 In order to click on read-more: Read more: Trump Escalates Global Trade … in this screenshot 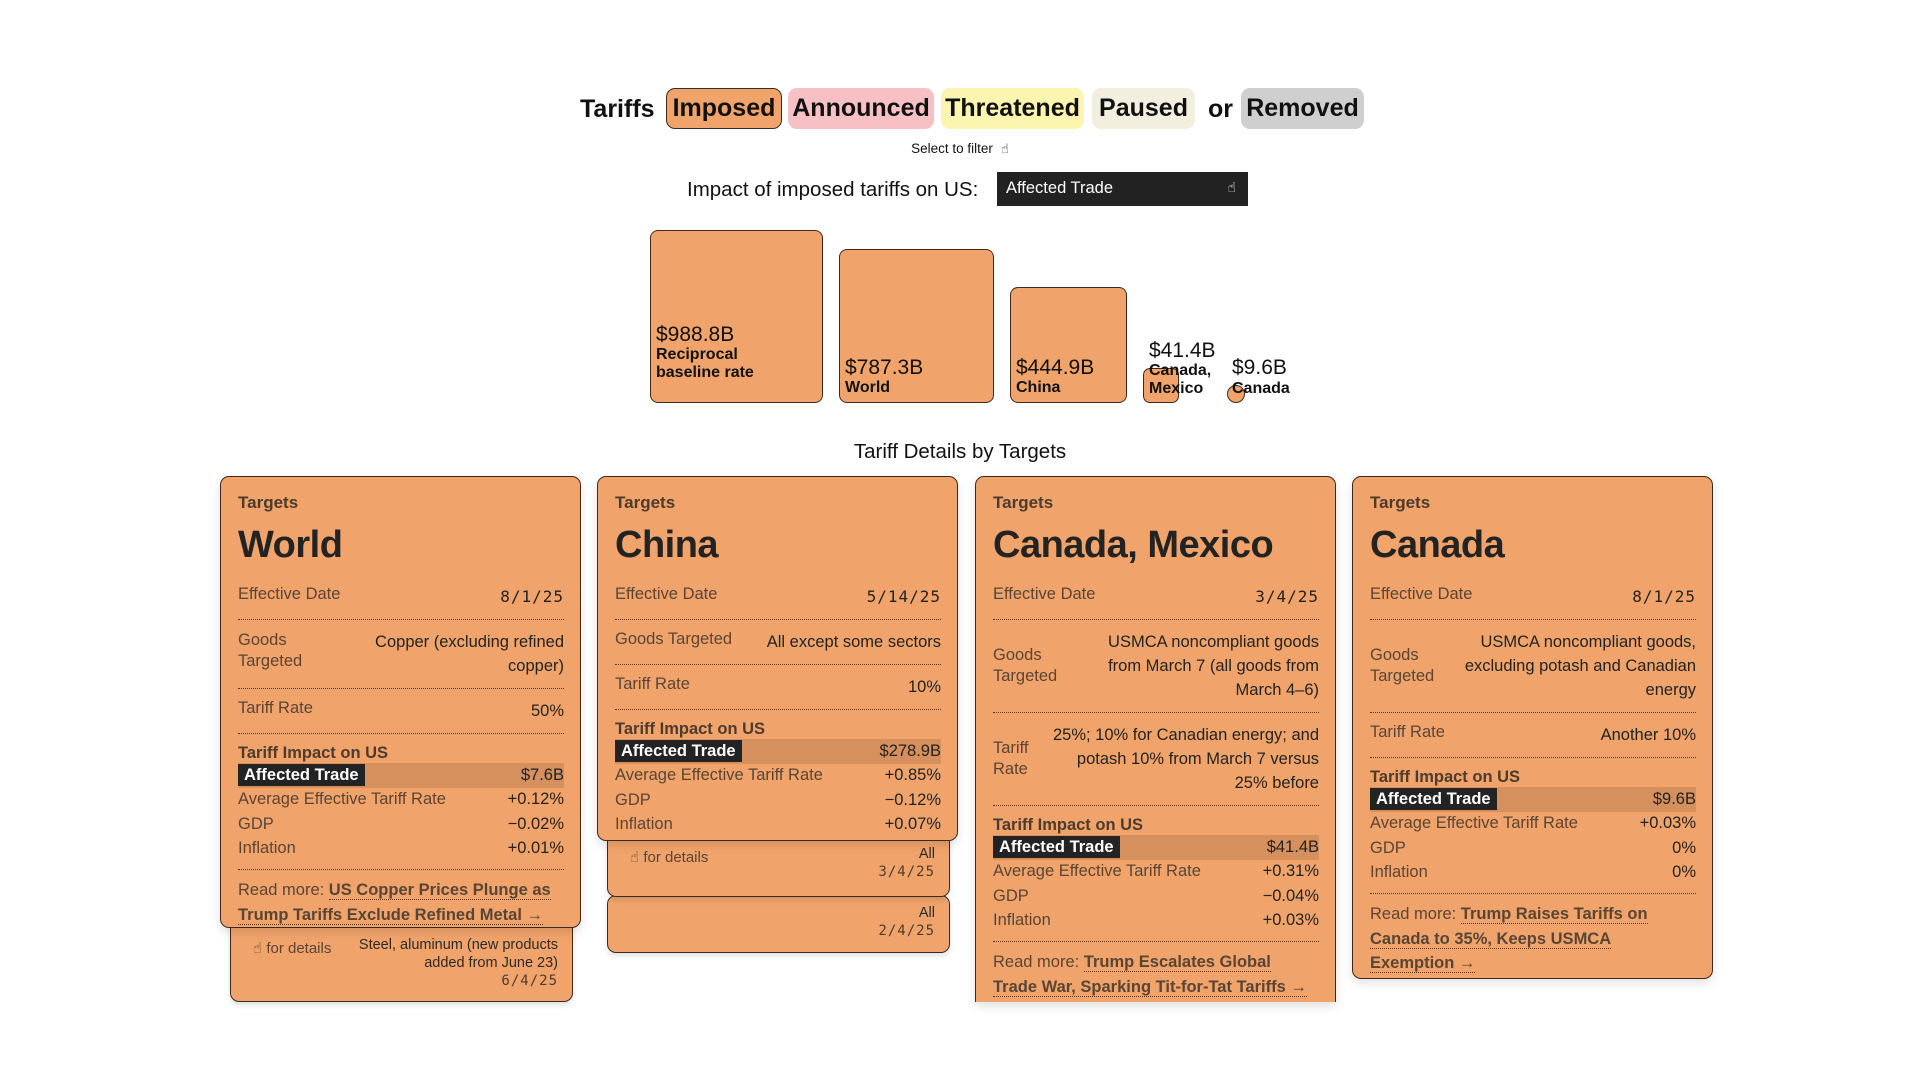, I will do `click(1156, 970)`.